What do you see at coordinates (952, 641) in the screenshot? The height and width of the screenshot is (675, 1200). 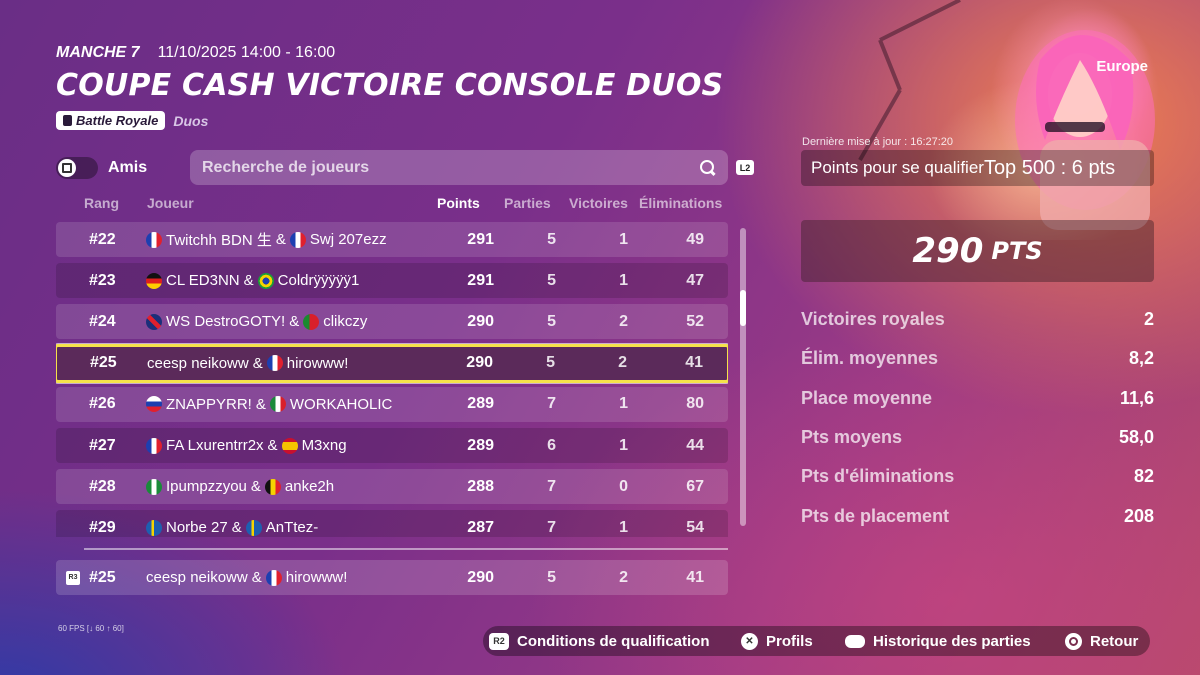 I see `action-label: Historique des parties` at bounding box center [952, 641].